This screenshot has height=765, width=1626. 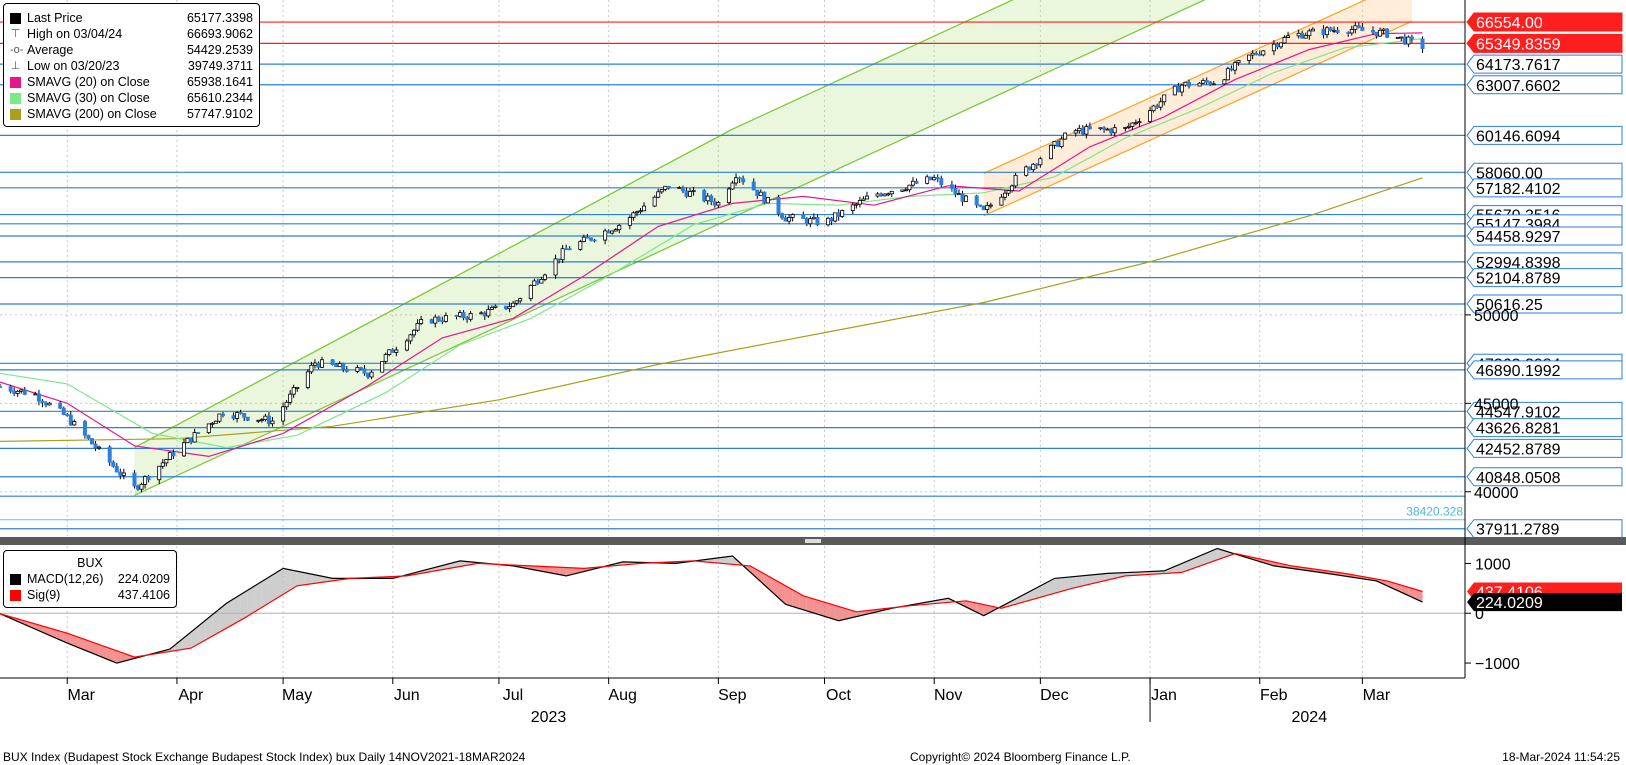 I want to click on level-tag-label: 44547.9102, so click(x=1518, y=412).